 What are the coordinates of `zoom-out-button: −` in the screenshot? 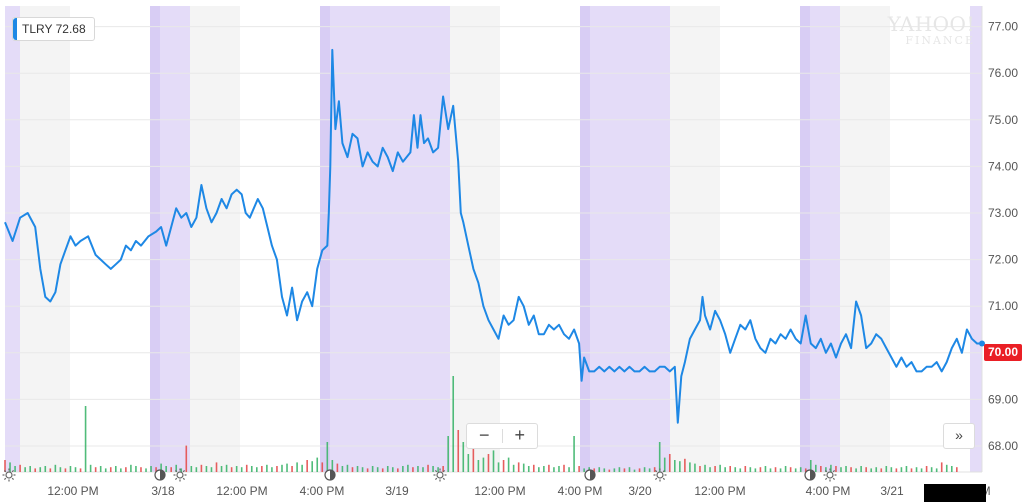 It's located at (484, 435).